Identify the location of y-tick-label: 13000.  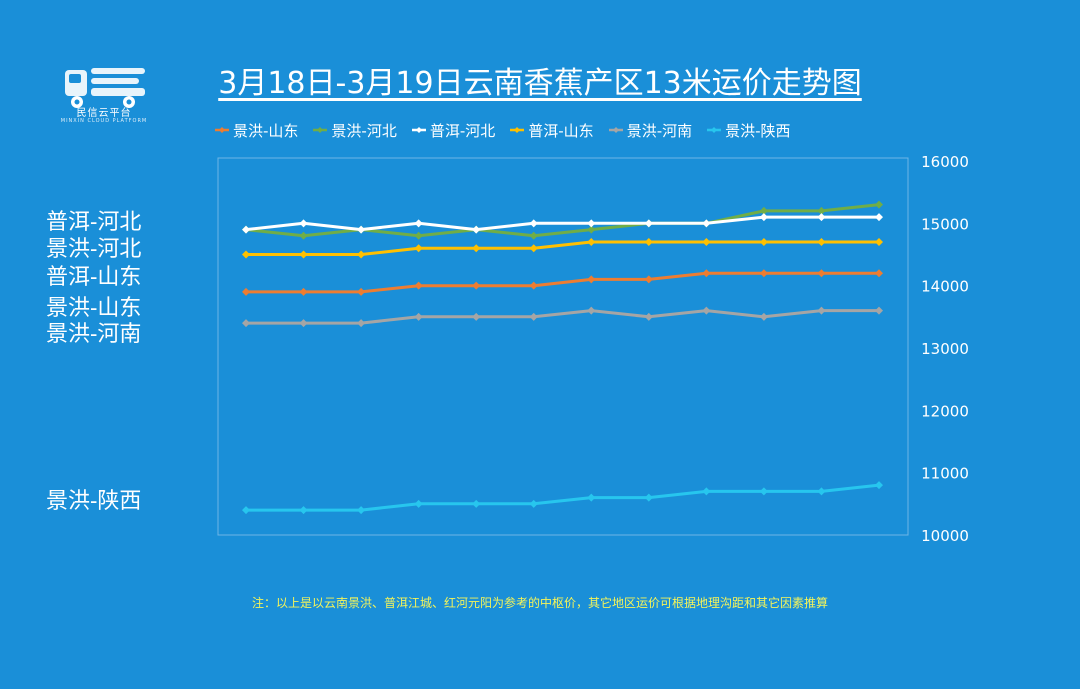
(945, 349).